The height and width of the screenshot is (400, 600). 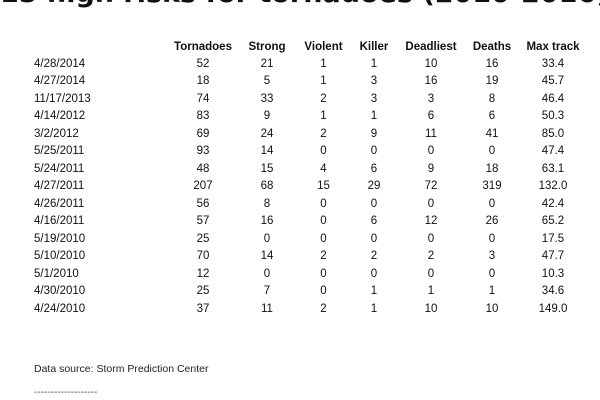 I want to click on table-row: 4/30/2010 25 7 0 1 1 1 34.6, so click(x=311, y=292).